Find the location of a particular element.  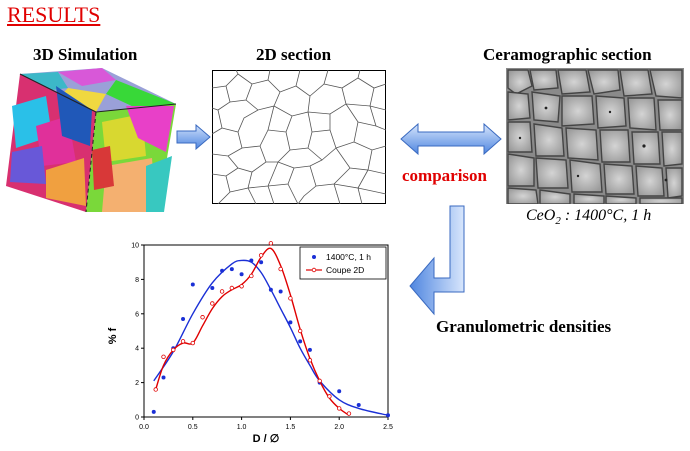

x-tick-label: 2.0 is located at coordinates (339, 427).